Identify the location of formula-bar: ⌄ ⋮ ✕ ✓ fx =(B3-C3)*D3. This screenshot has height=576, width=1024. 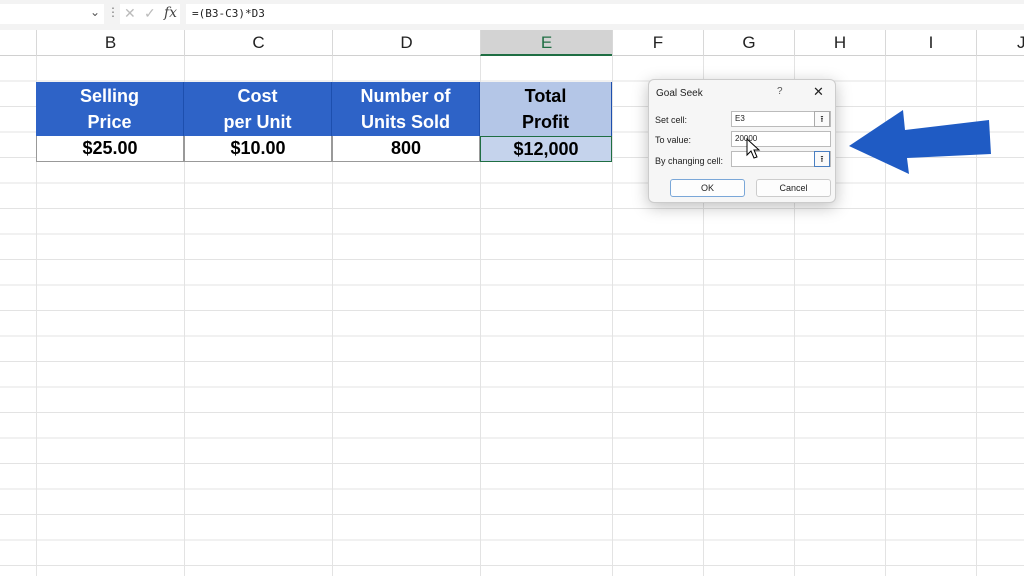
(512, 15).